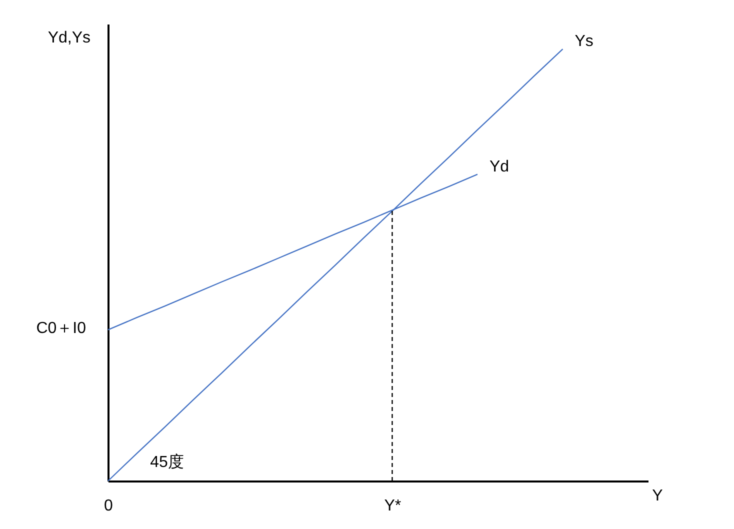  Describe the element at coordinates (167, 462) in the screenshot. I see `annotation: 45度` at that location.